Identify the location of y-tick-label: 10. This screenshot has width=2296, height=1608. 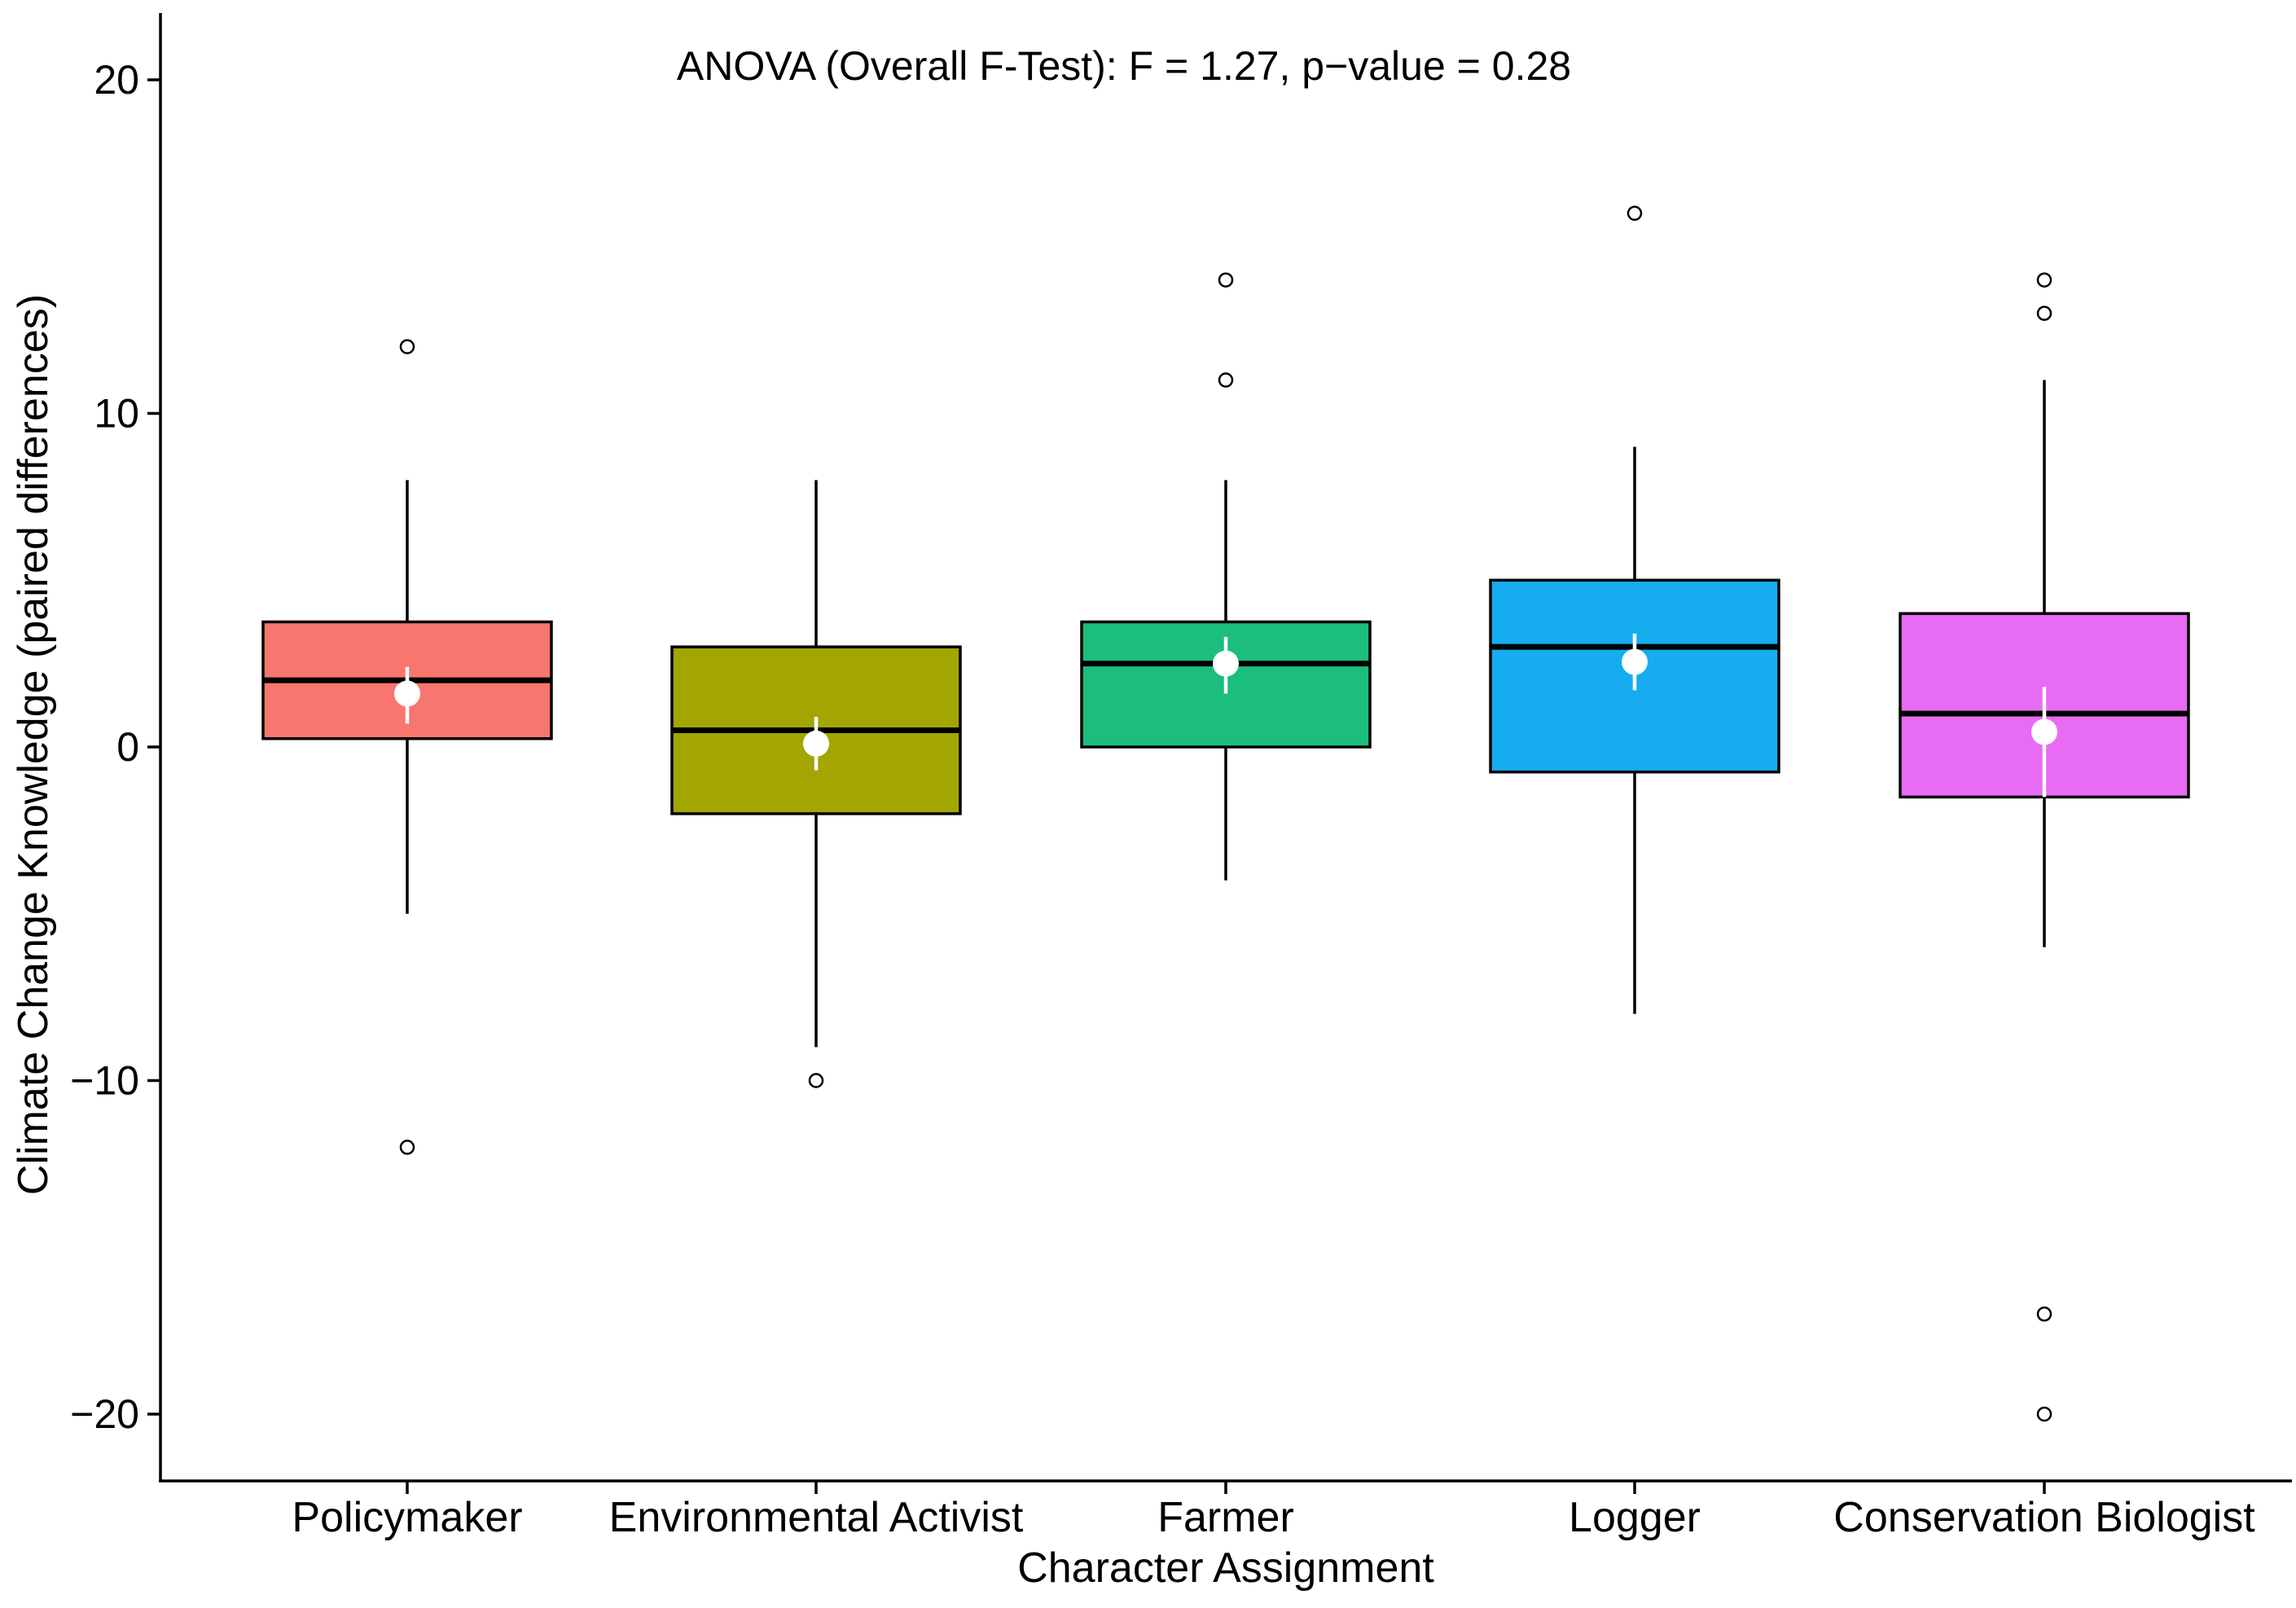
(116, 414).